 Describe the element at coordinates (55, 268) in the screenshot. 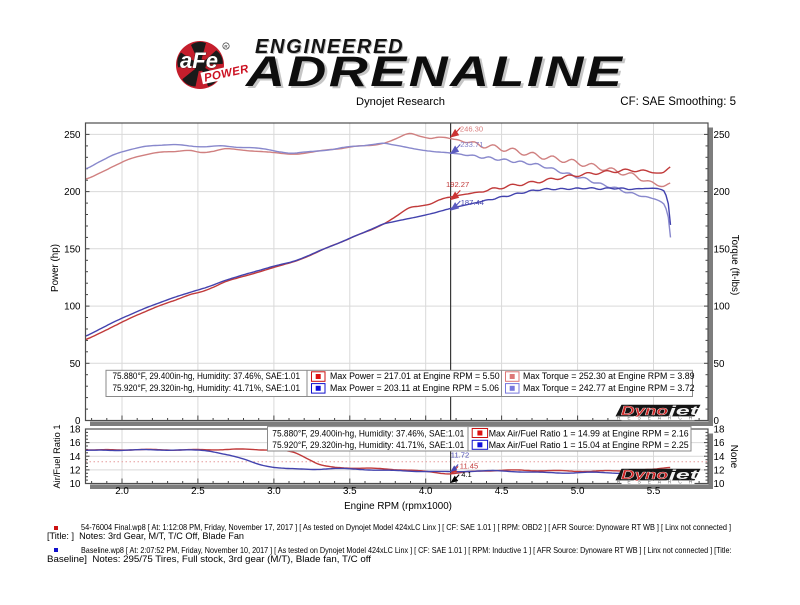

I see `svg-text: Power (hp)` at that location.